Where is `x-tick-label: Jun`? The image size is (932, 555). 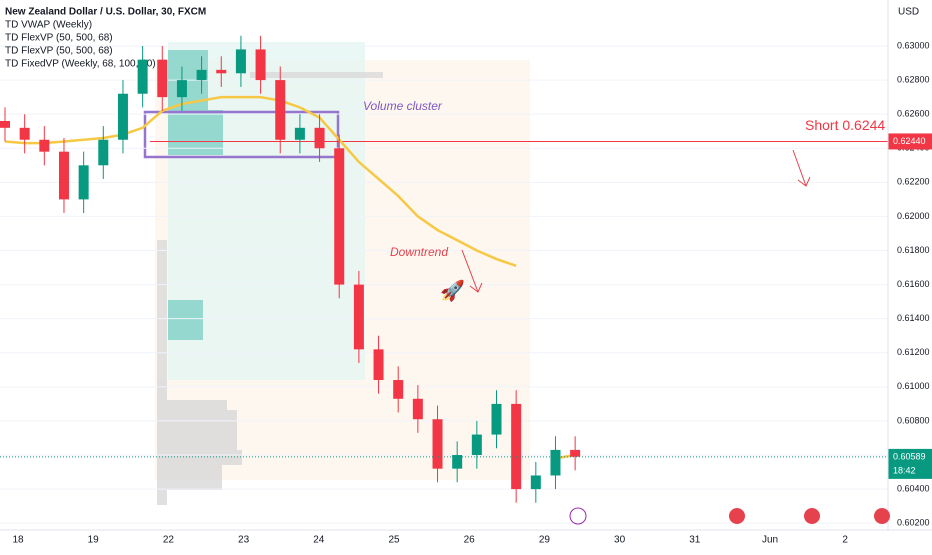
x-tick-label: Jun is located at coordinates (770, 540).